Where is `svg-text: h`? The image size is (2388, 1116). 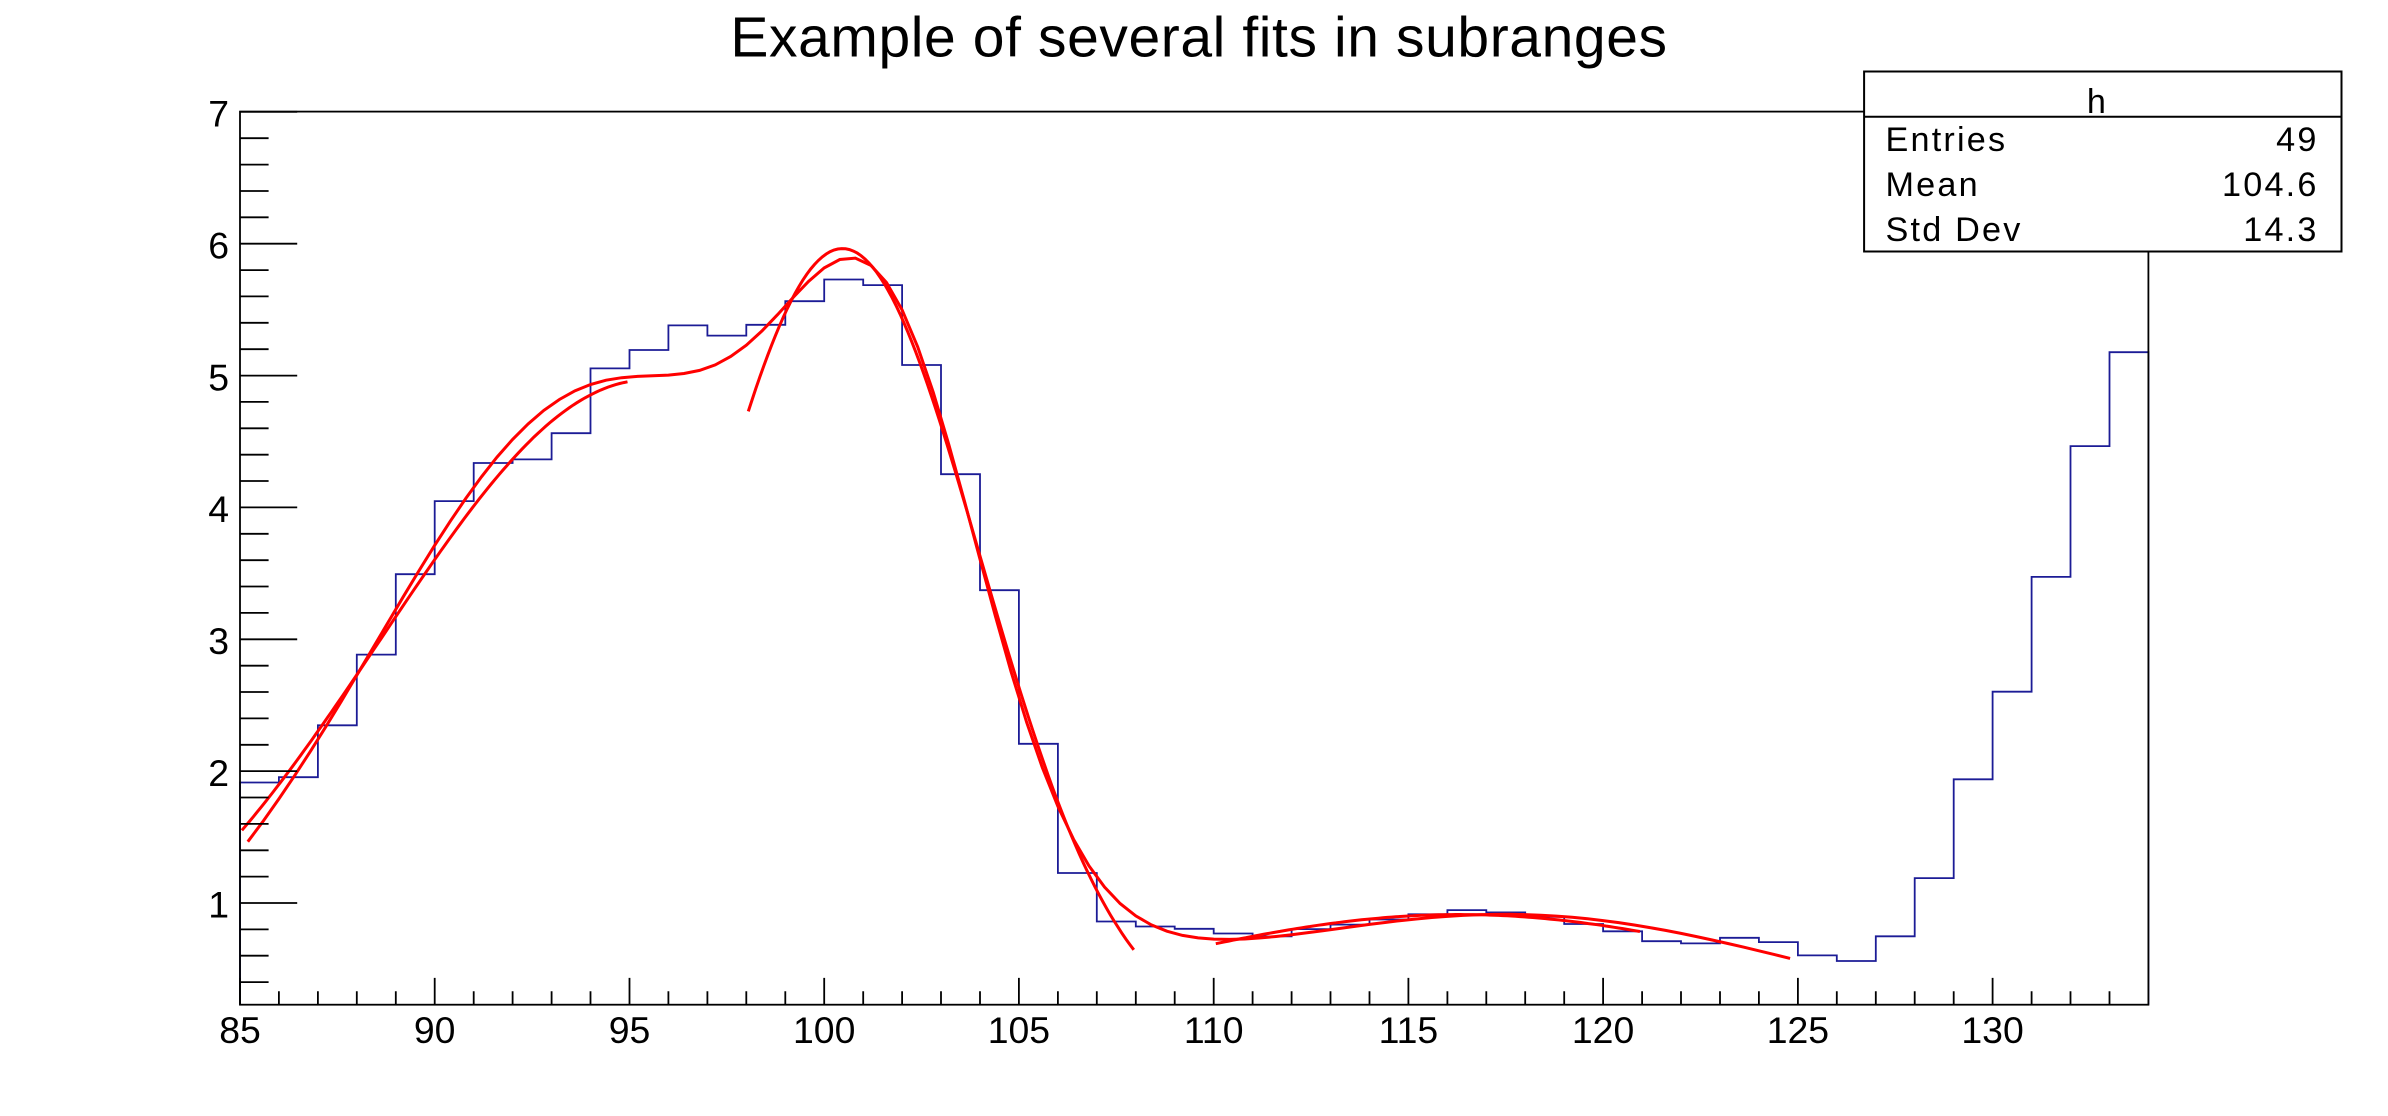
svg-text: h is located at coordinates (2097, 102).